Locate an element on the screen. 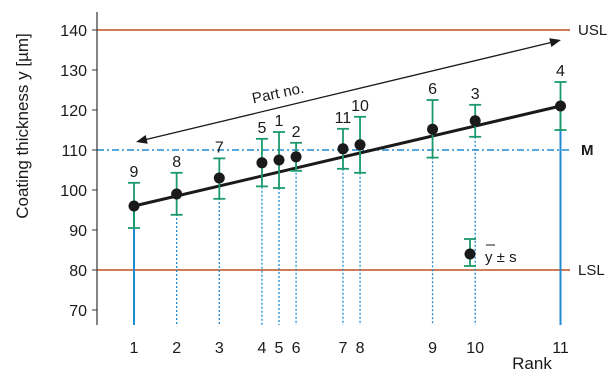  legend-point is located at coordinates (470, 254).